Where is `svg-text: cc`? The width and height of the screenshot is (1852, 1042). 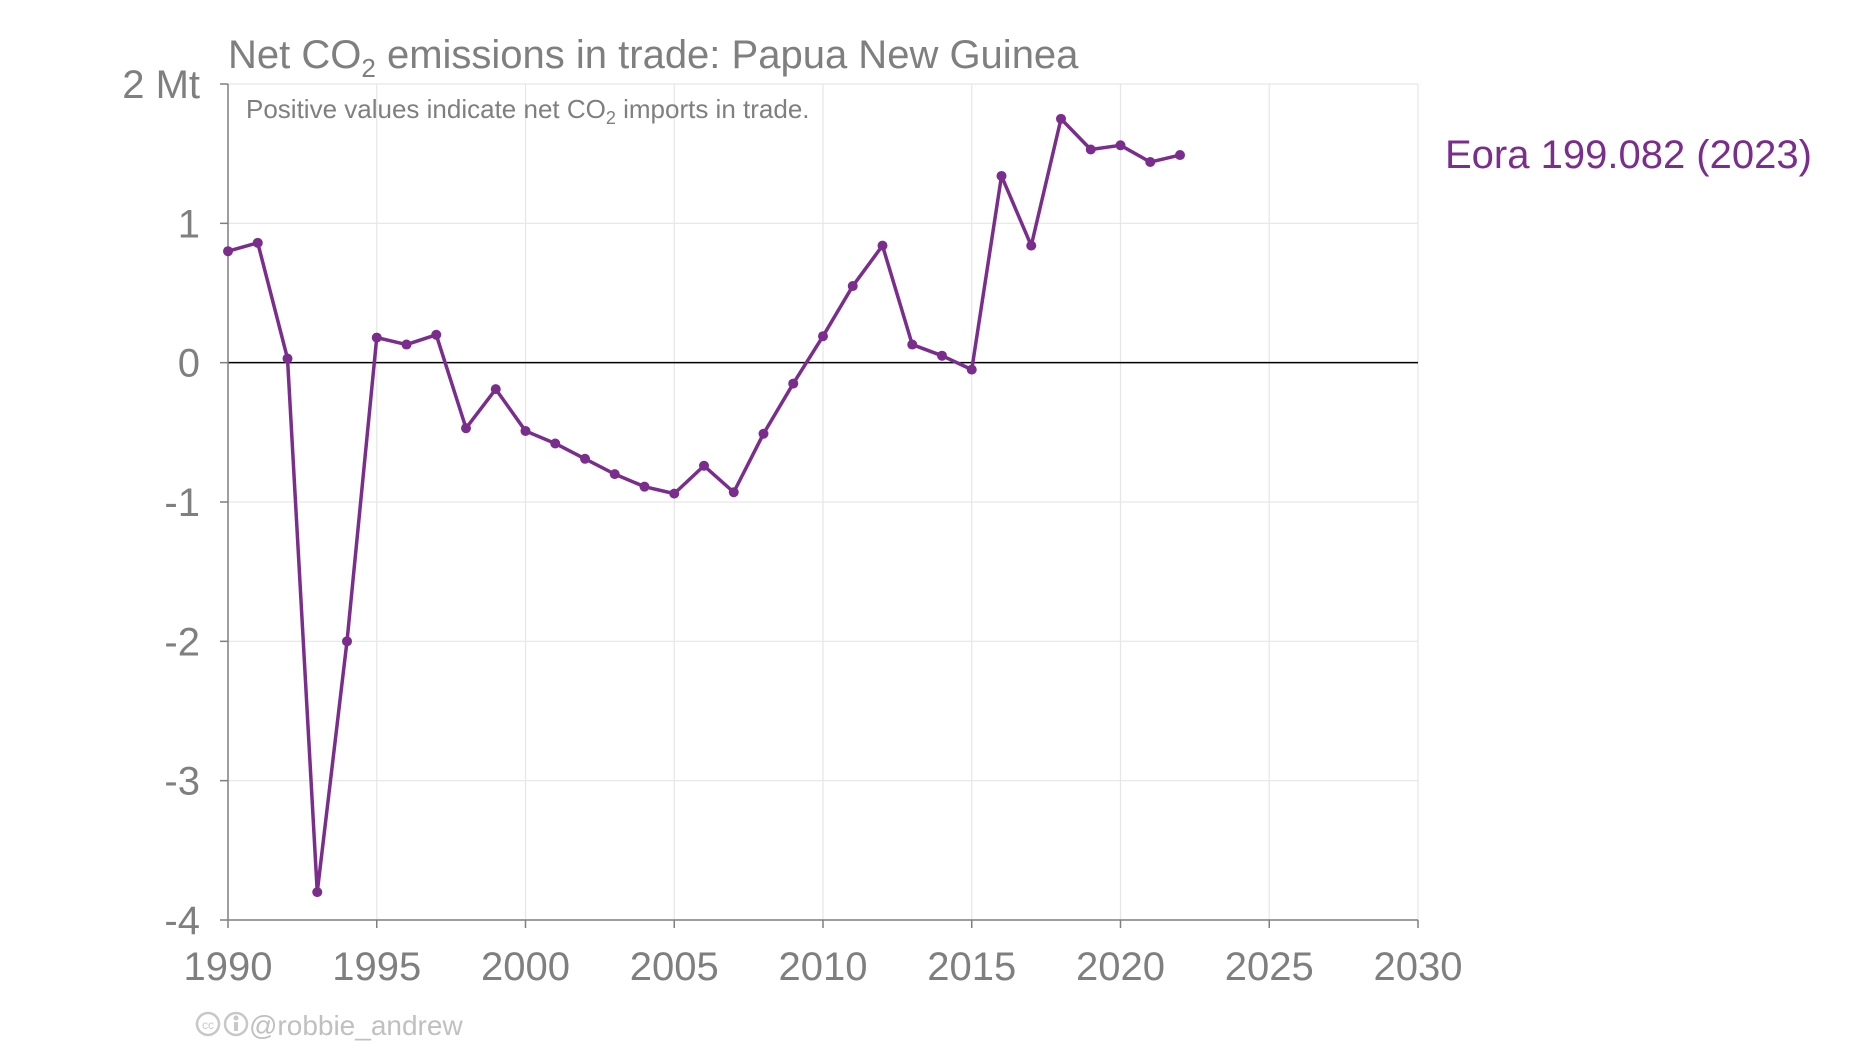
svg-text: cc is located at coordinates (208, 1025).